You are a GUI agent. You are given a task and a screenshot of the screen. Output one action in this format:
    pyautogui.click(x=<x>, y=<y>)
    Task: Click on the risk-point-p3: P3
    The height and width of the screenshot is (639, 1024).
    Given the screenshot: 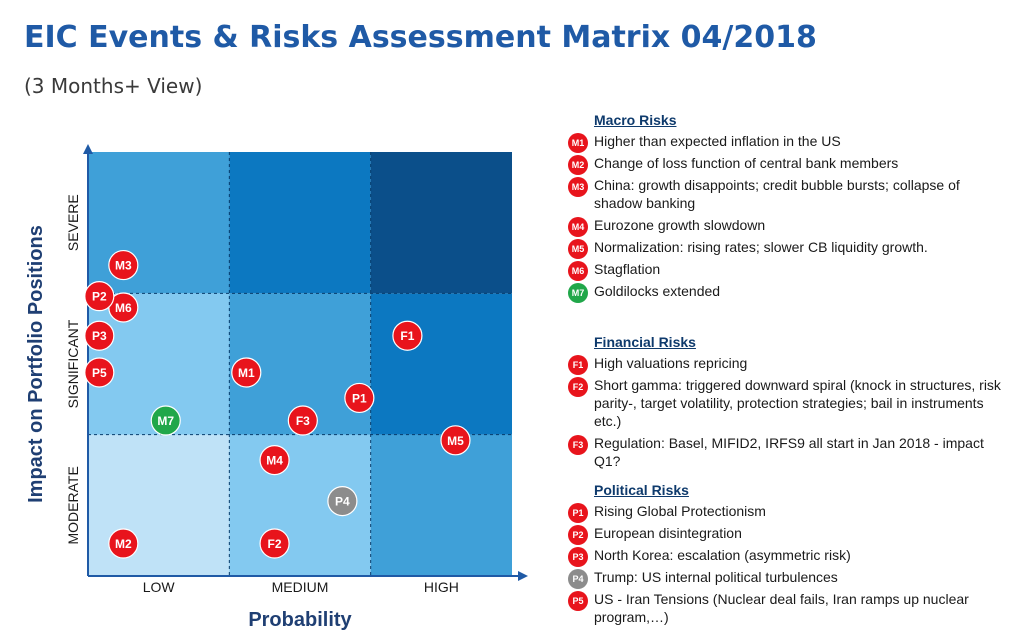 What is the action you would take?
    pyautogui.click(x=99, y=335)
    